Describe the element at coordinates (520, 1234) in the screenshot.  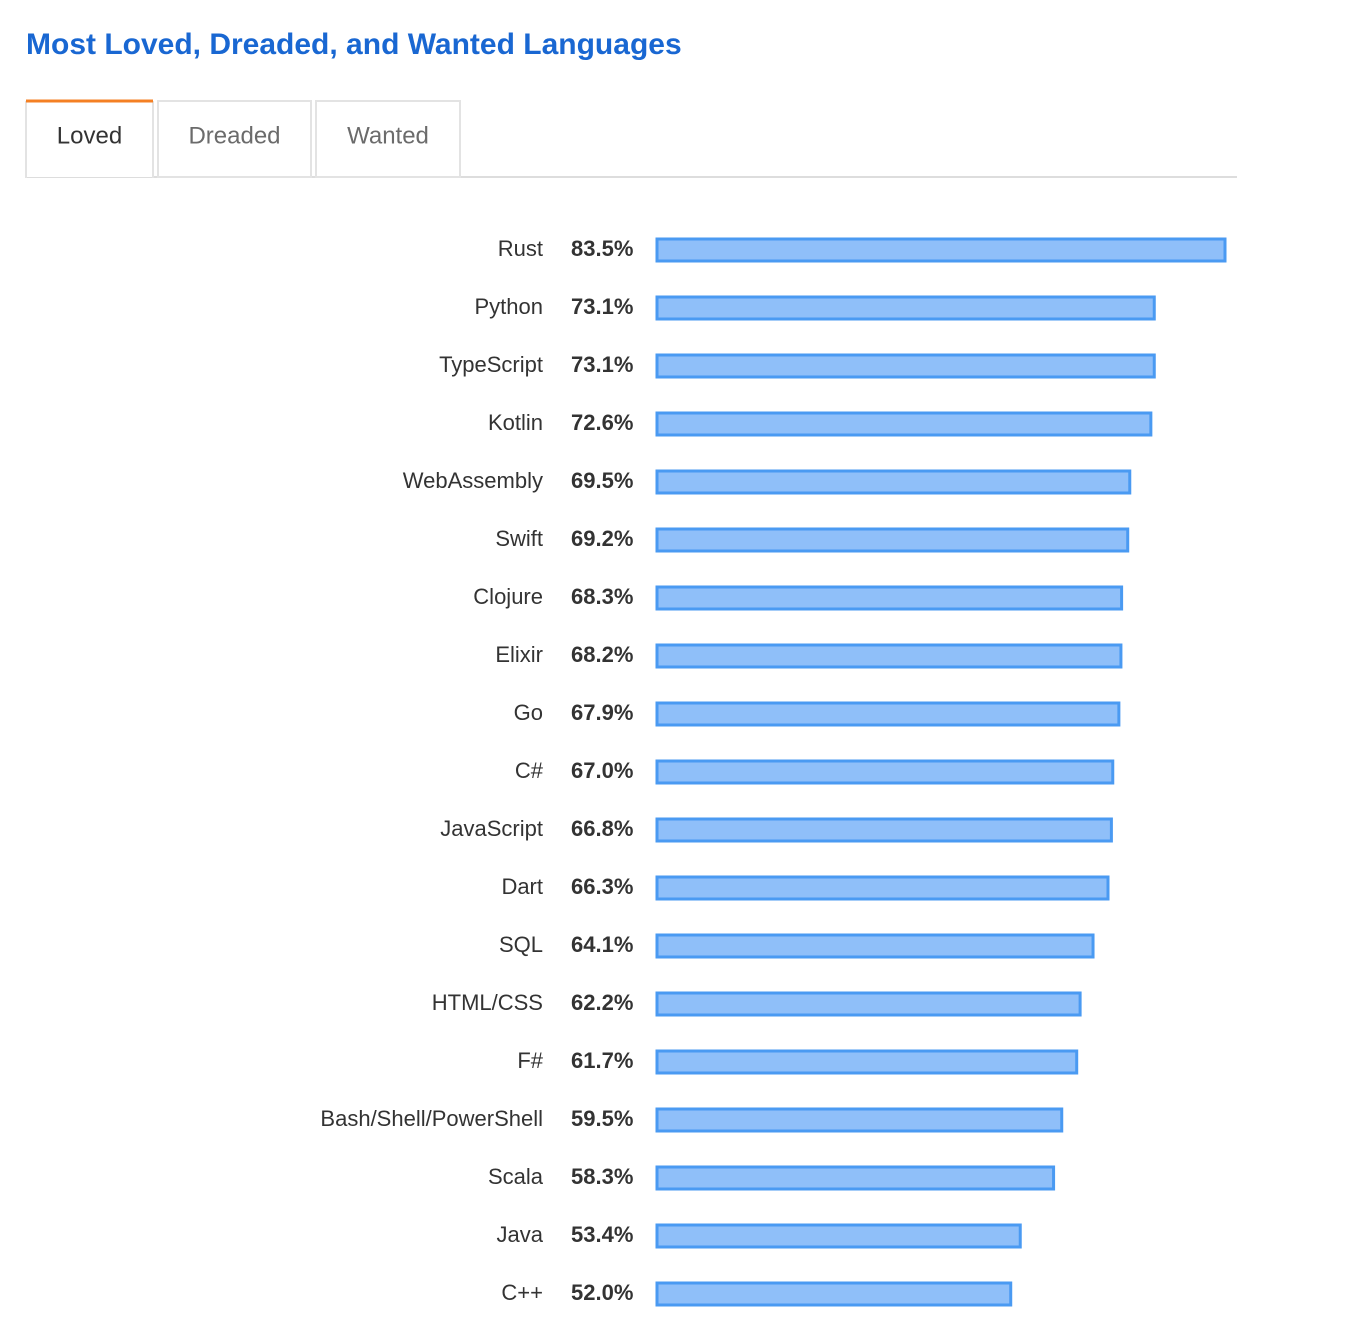
I see `category-label: Java` at that location.